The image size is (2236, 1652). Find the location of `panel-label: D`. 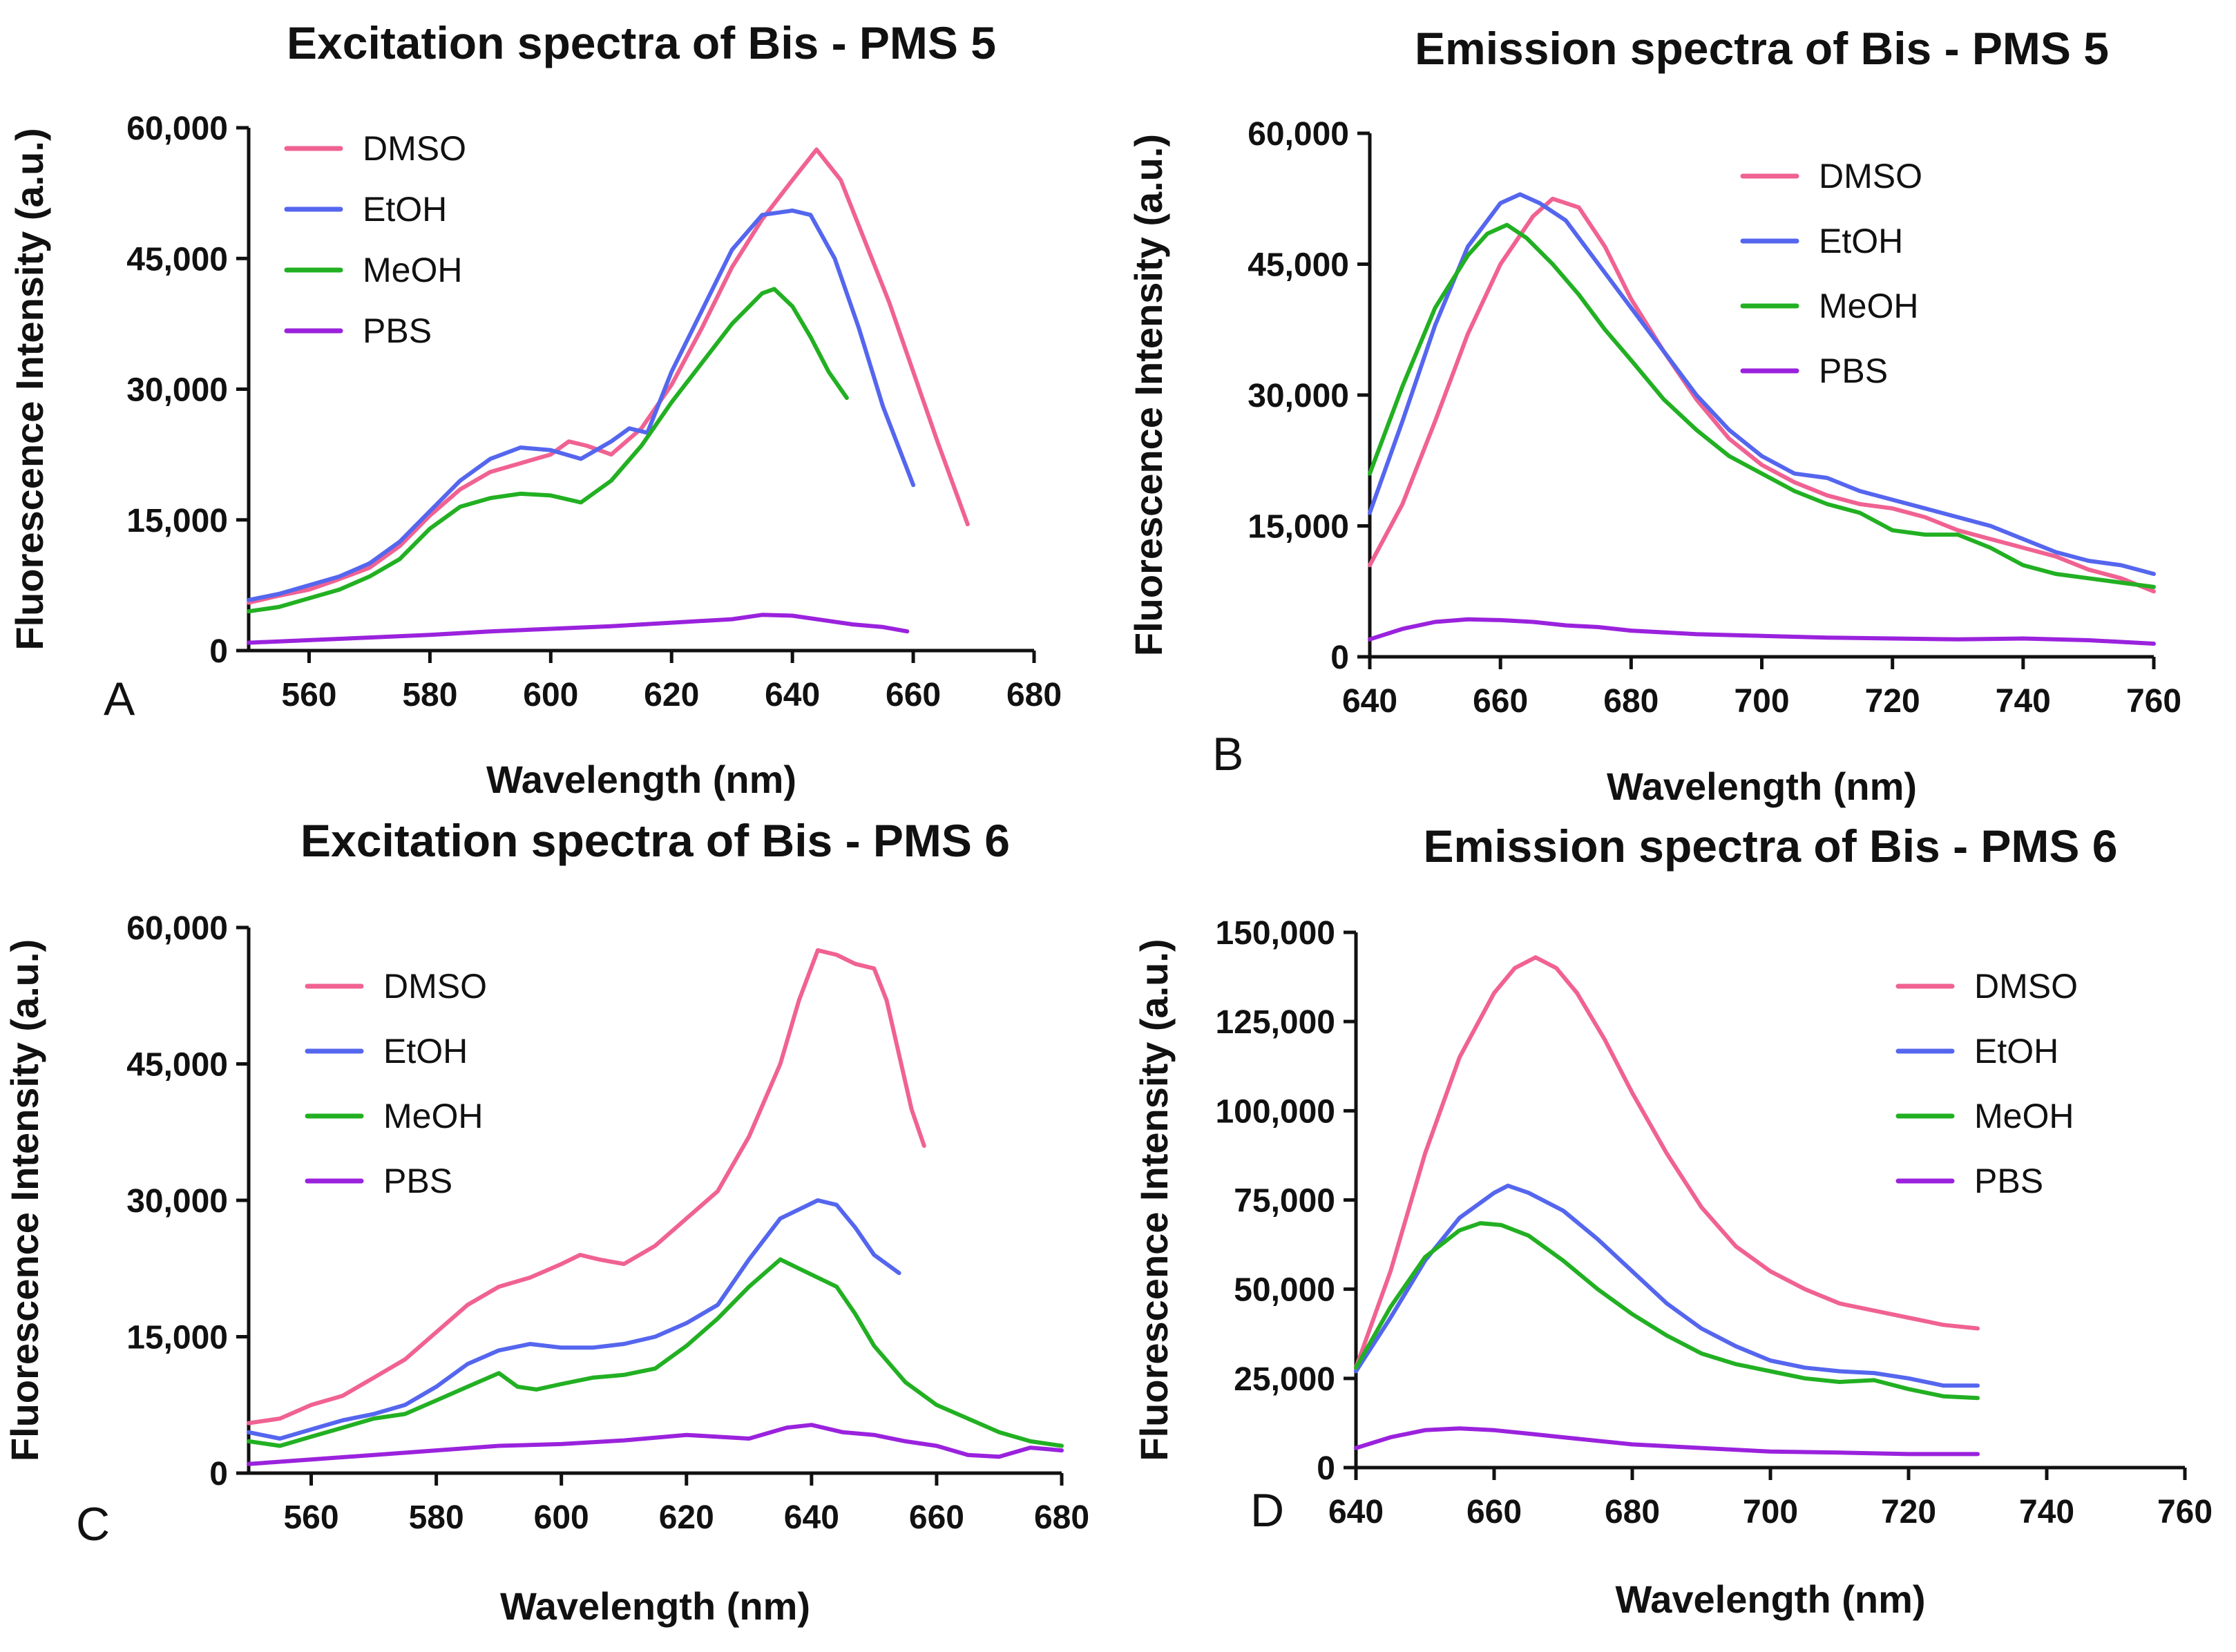

panel-label: D is located at coordinates (1267, 1510).